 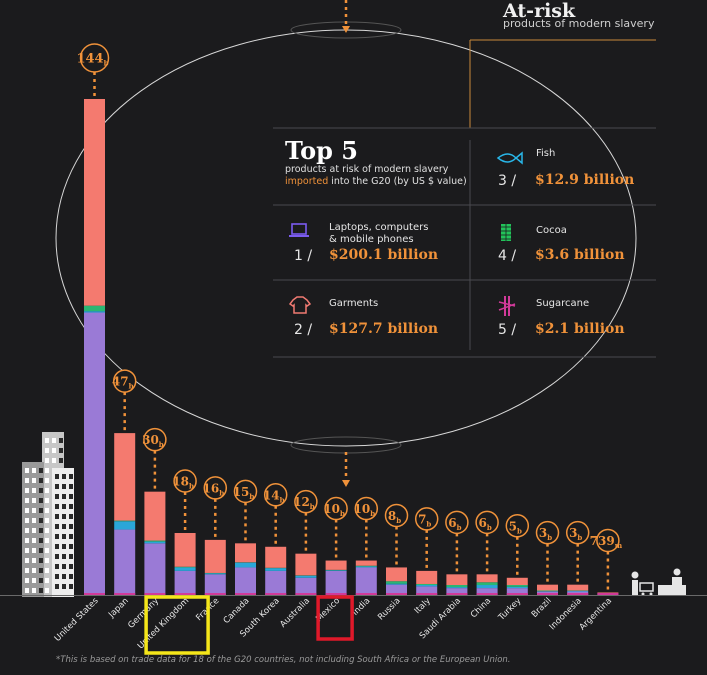 What do you see at coordinates (580, 329) in the screenshot?
I see `product-5-value: $2.1 billion` at bounding box center [580, 329].